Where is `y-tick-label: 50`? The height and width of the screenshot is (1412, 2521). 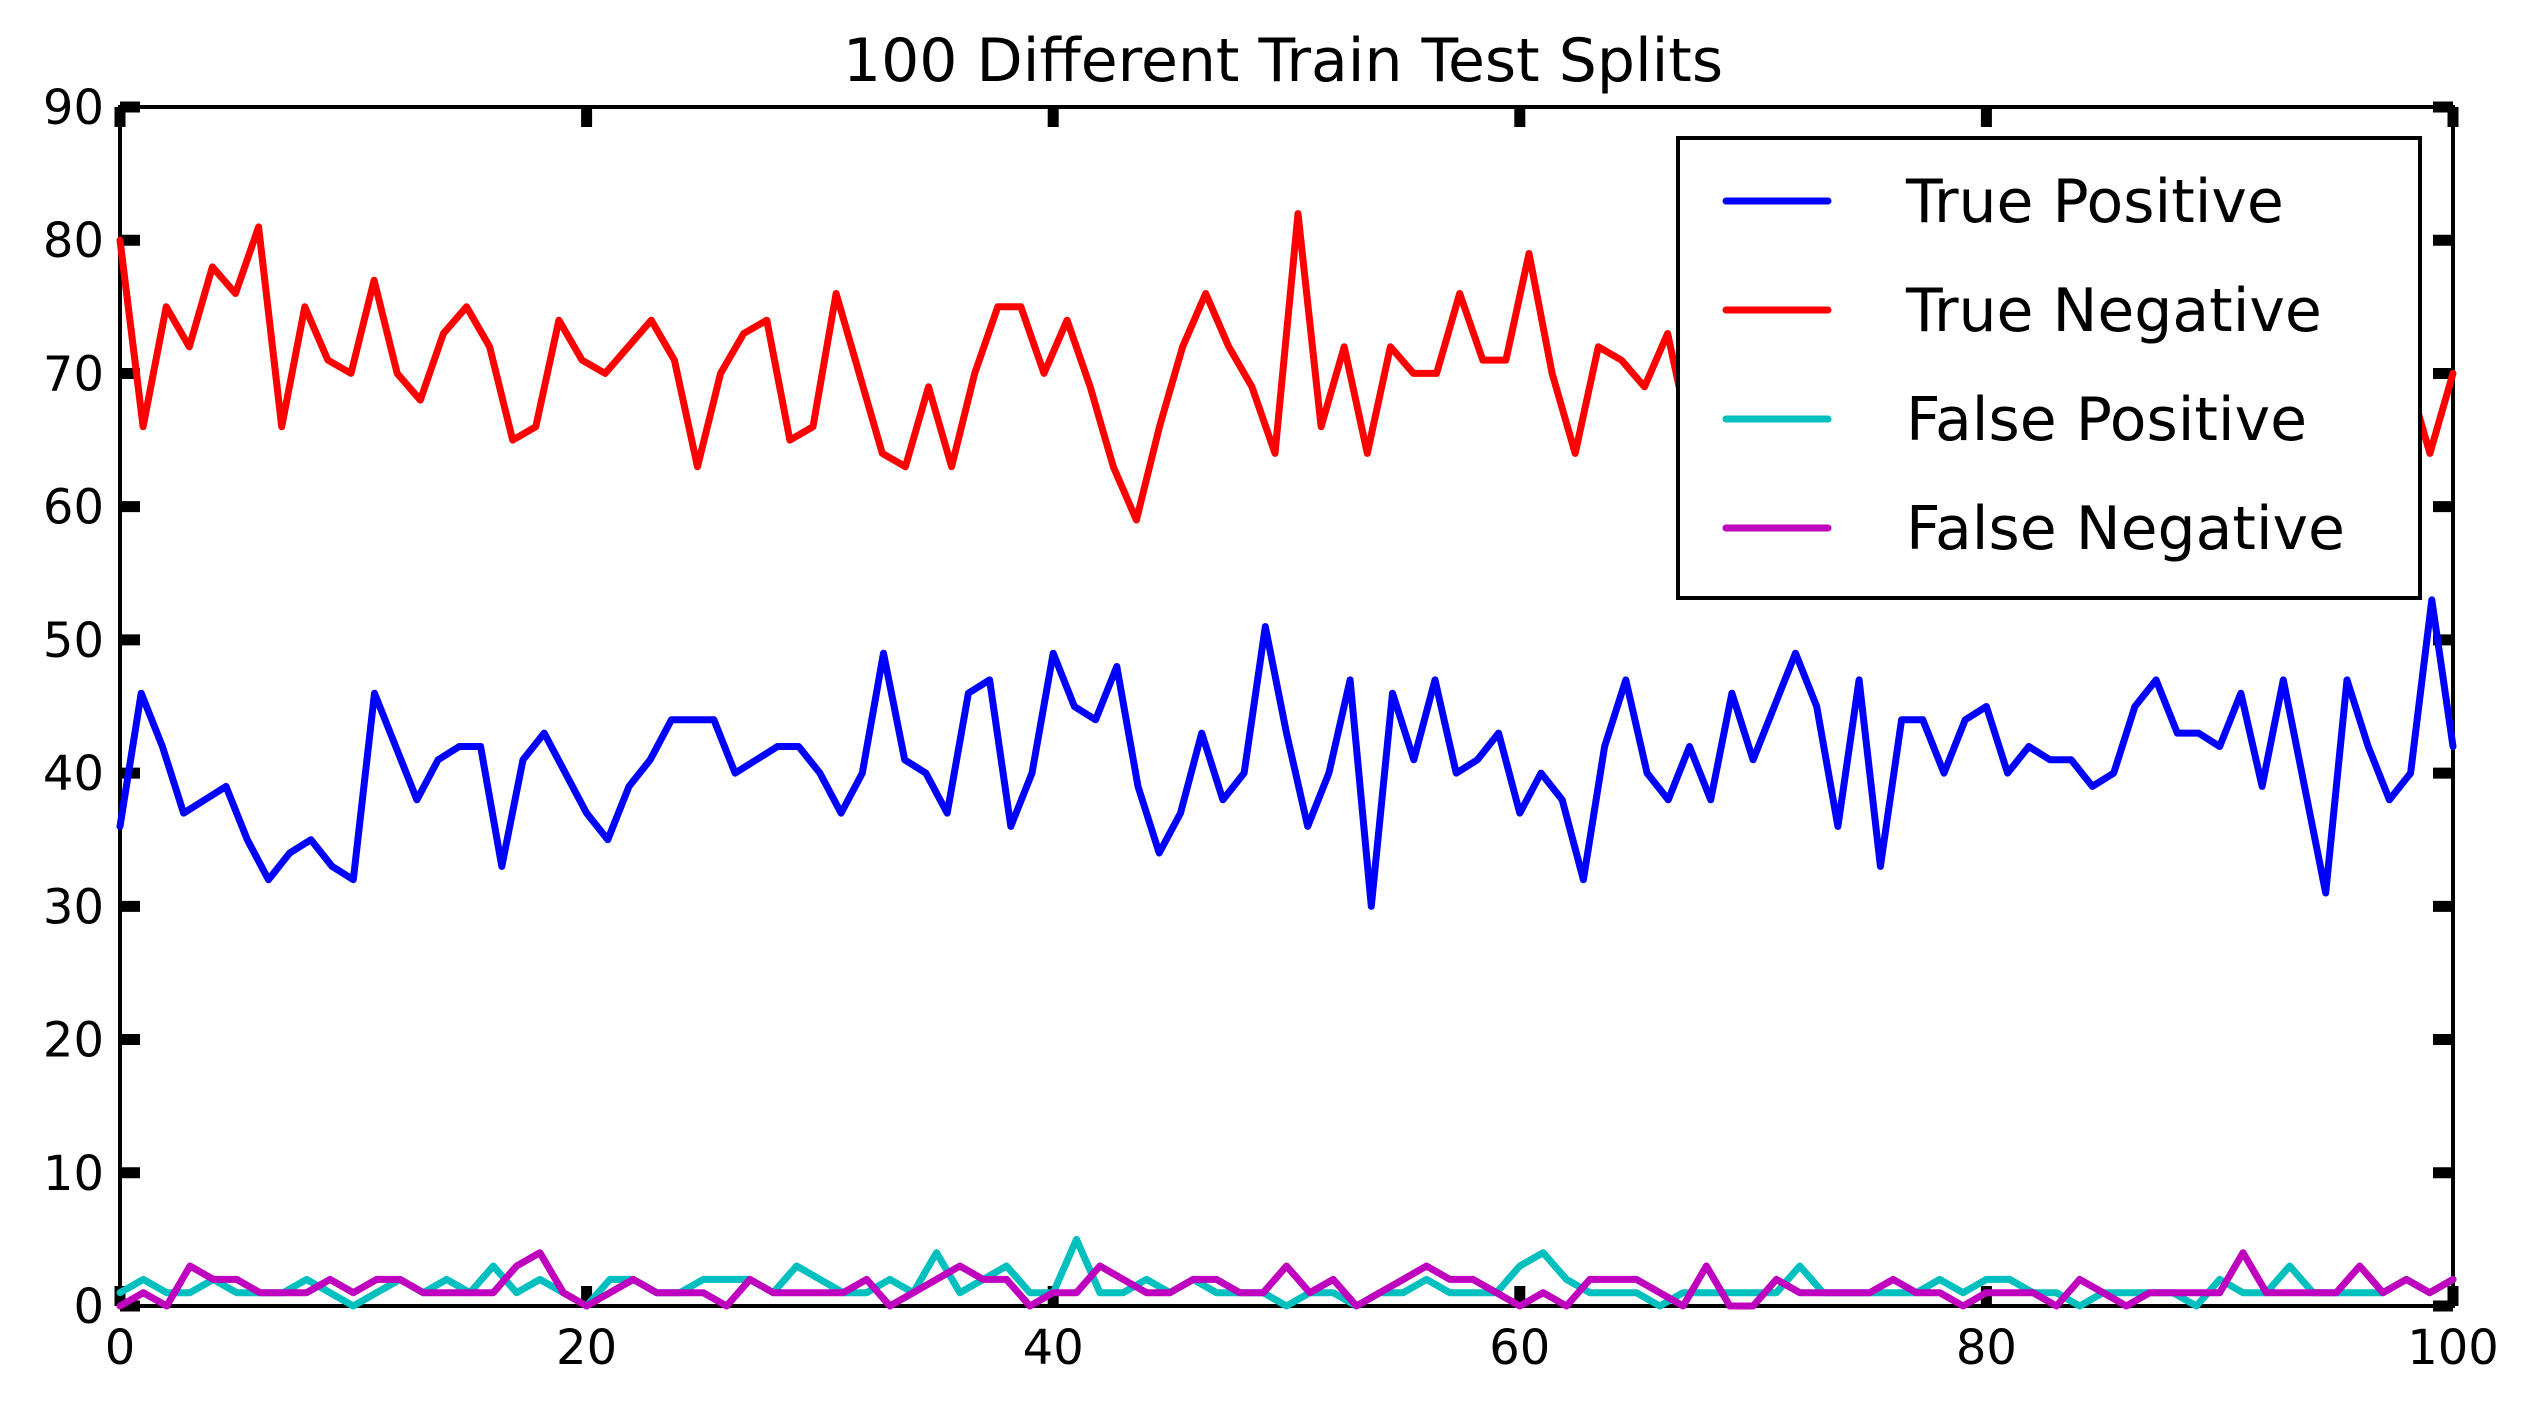 y-tick-label: 50 is located at coordinates (73, 641).